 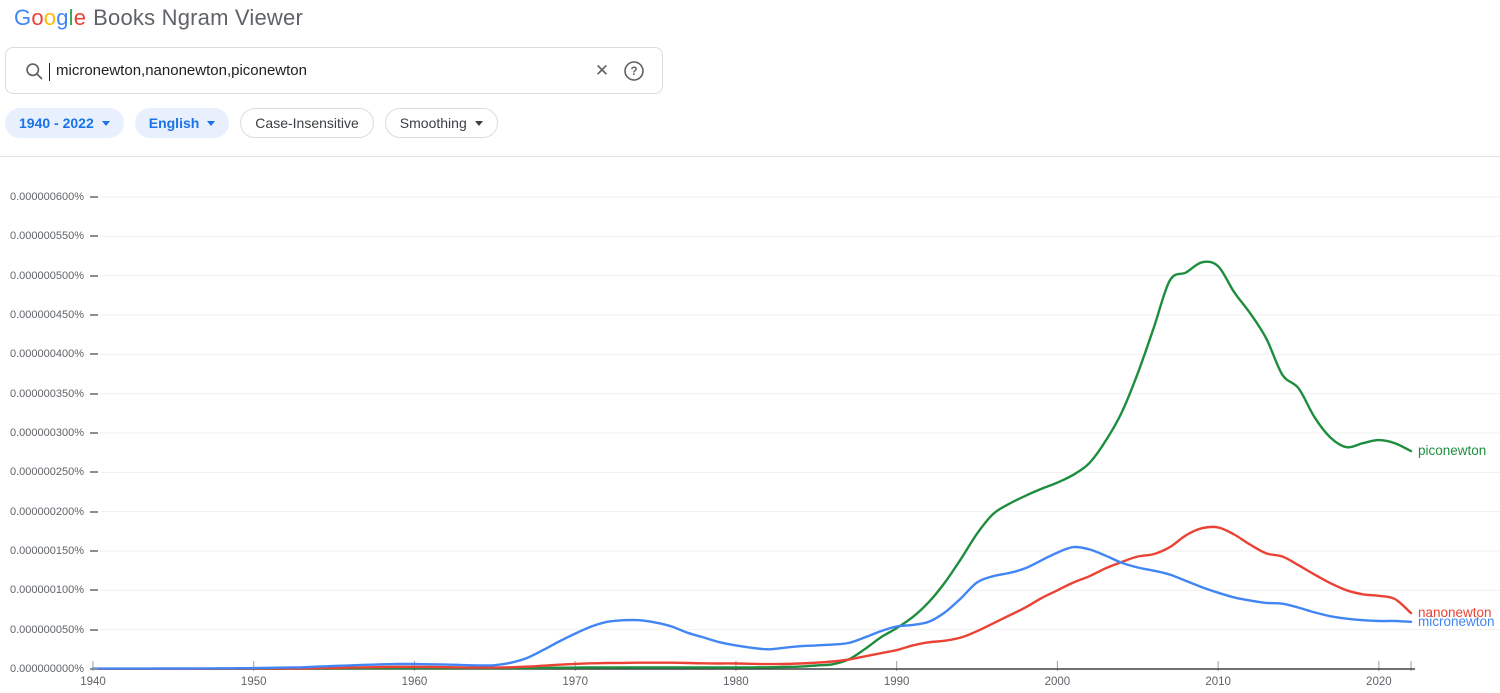 I want to click on help-icon: ?, so click(x=634, y=70).